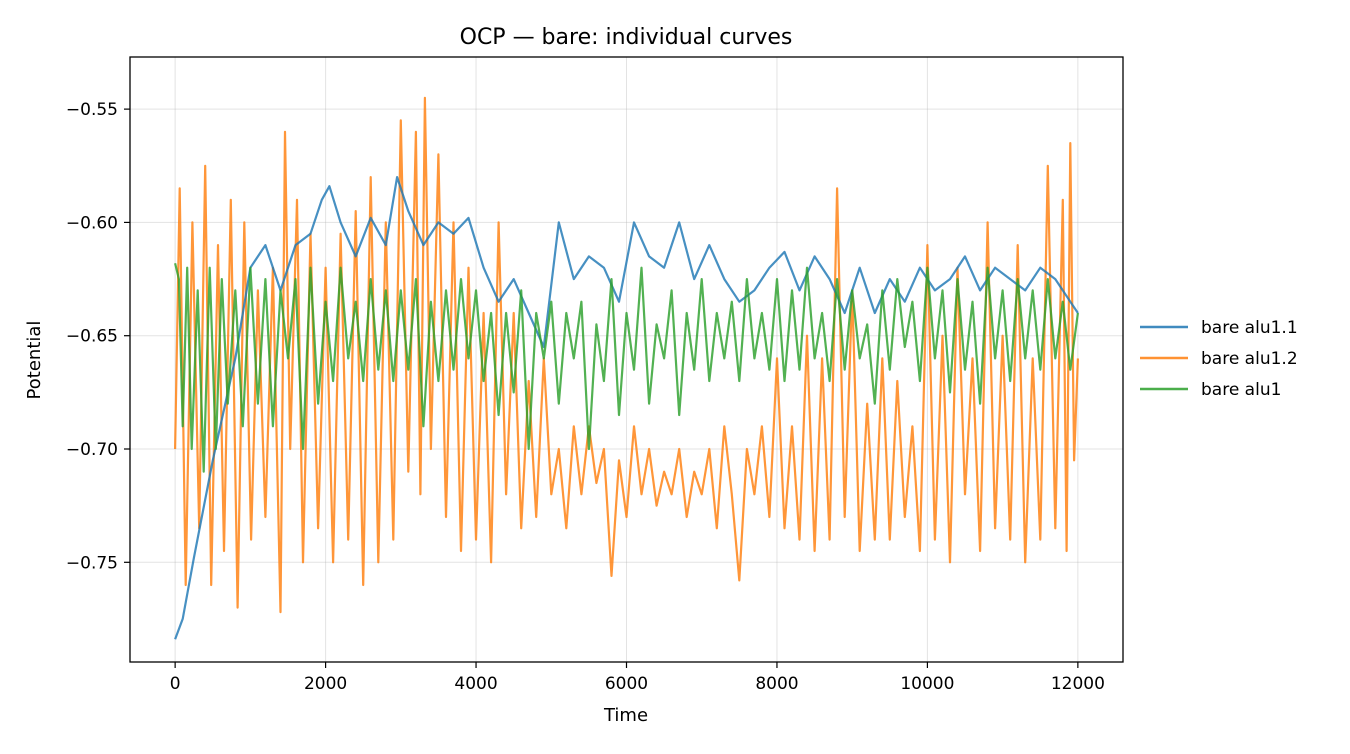 The height and width of the screenshot is (754, 1350). Describe the element at coordinates (1249, 359) in the screenshot. I see `legend-label: bare alu1.2` at that location.